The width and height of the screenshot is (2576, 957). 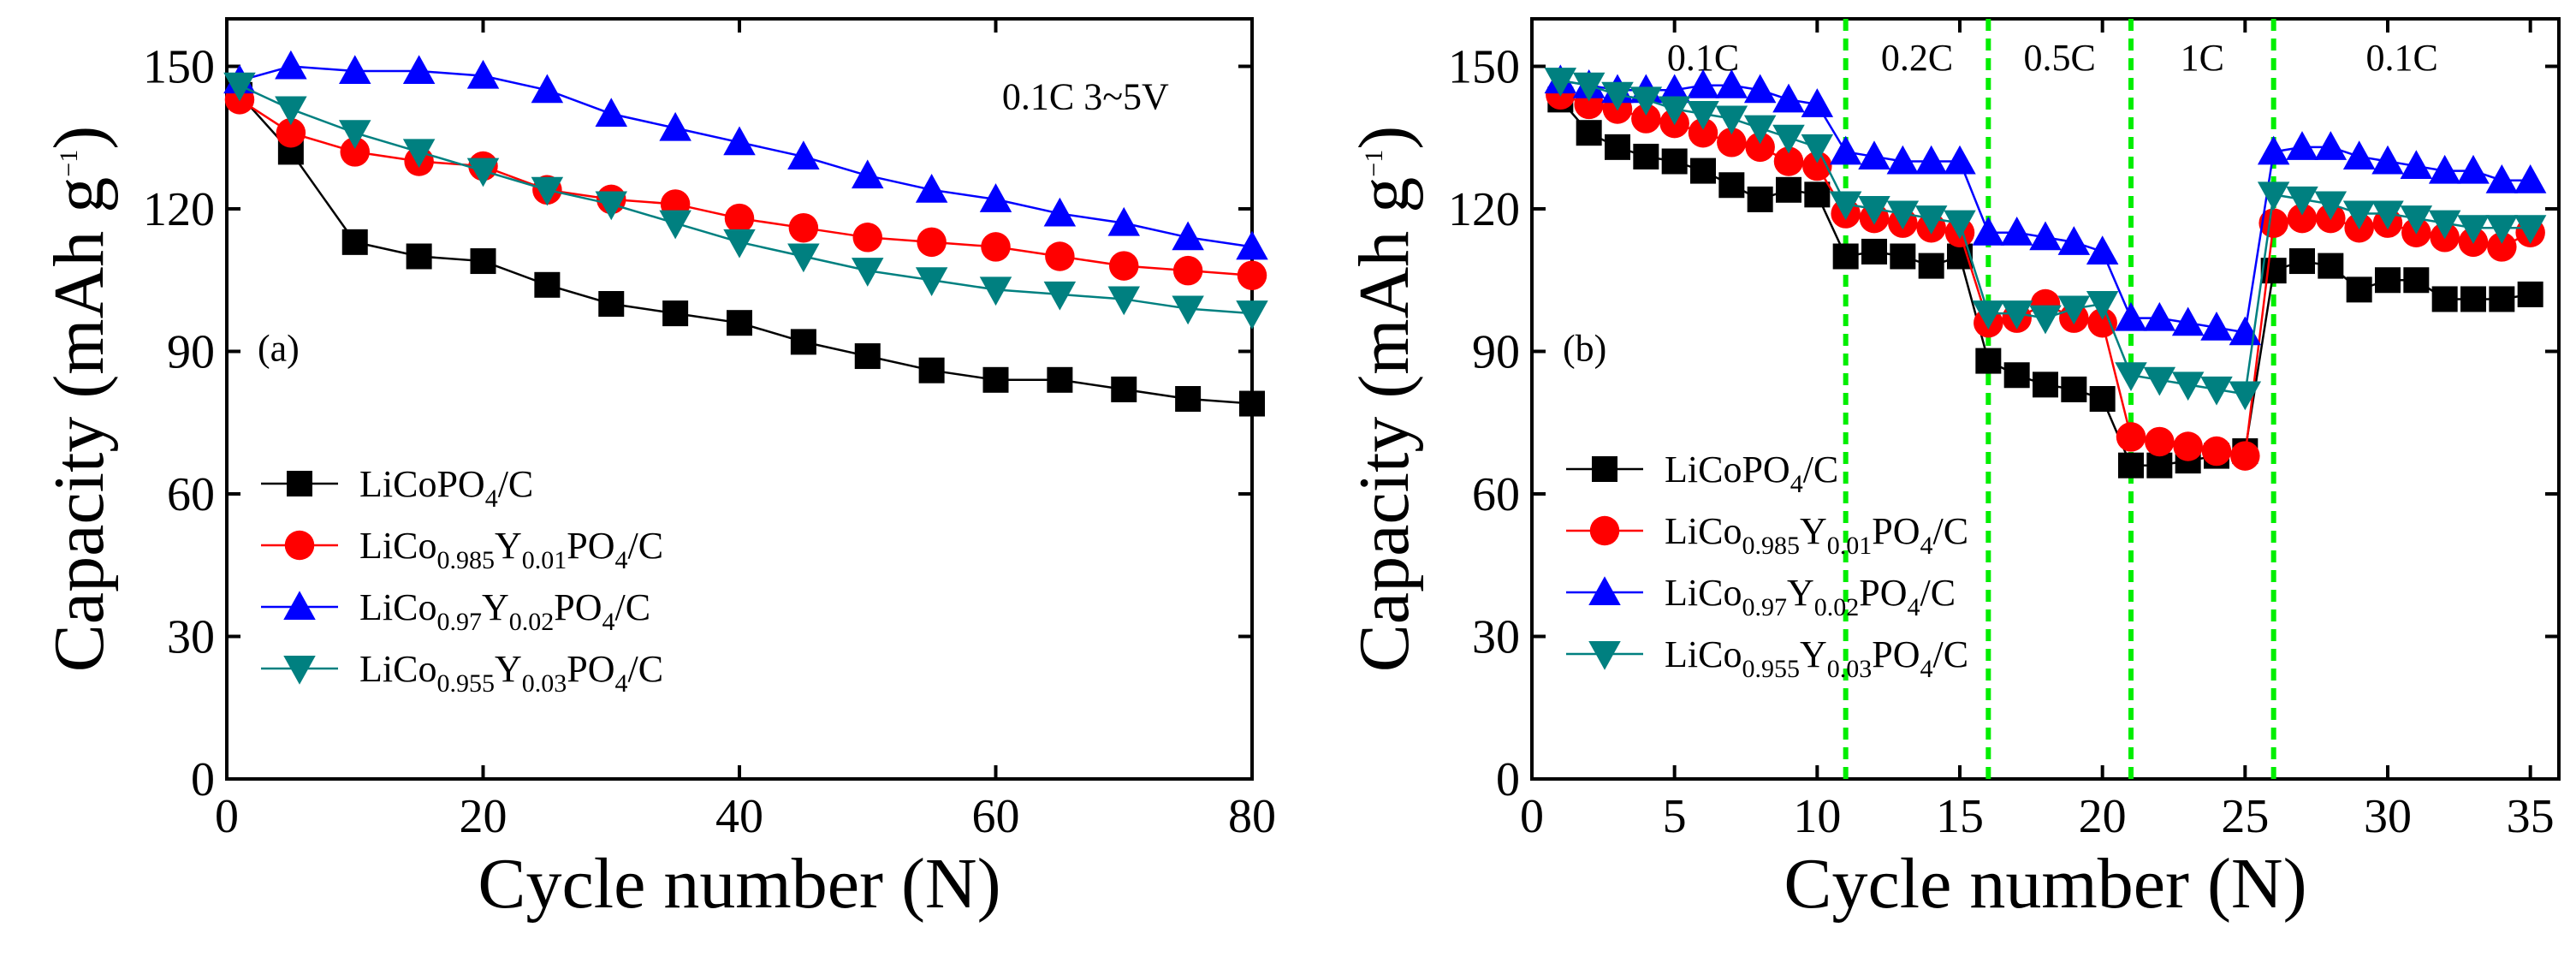 I want to click on x-axis-title: Cycle number (N), so click(x=739, y=884).